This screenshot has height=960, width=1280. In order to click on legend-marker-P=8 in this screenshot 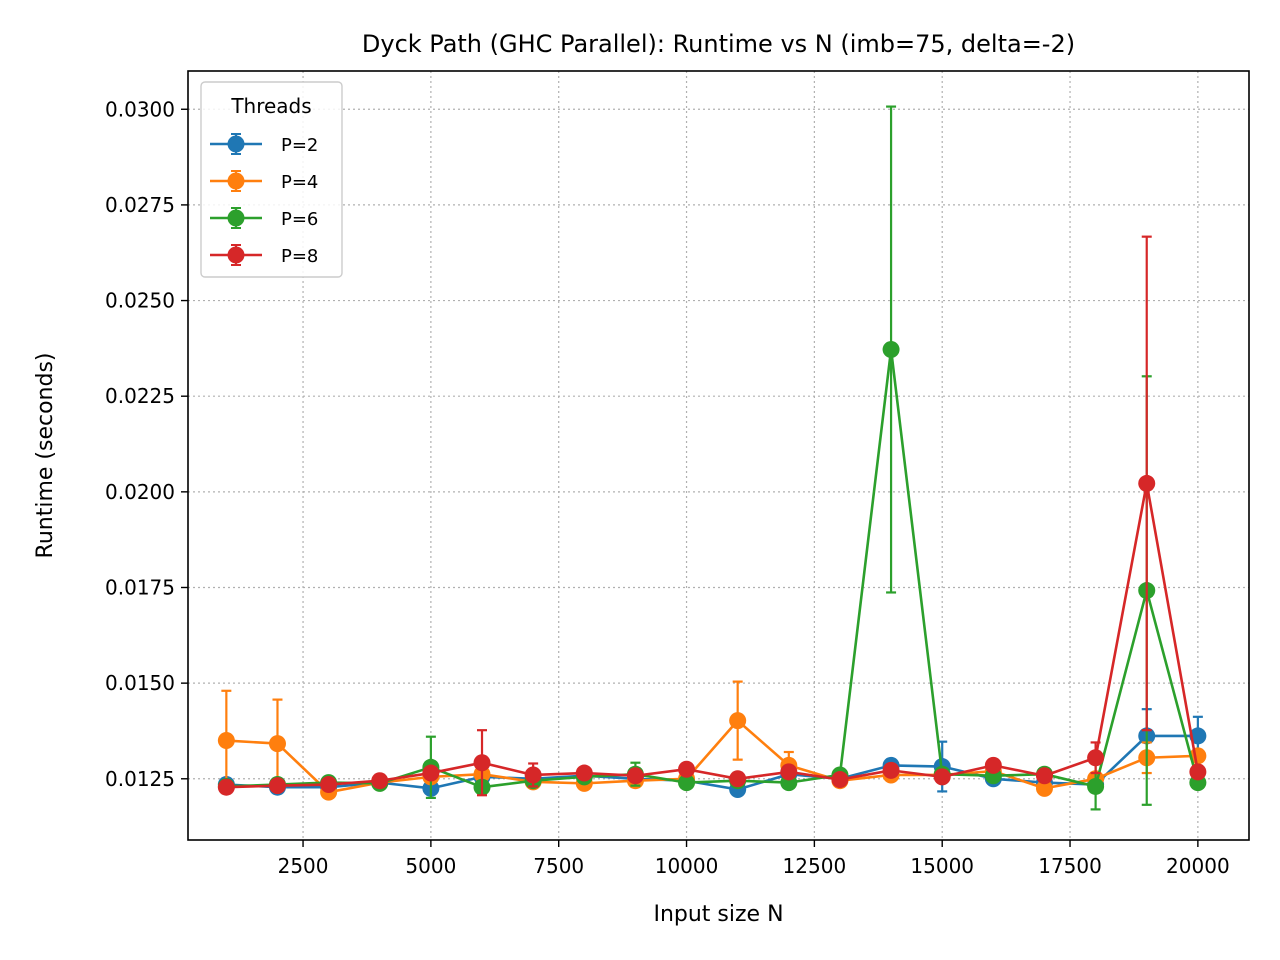, I will do `click(236, 255)`.